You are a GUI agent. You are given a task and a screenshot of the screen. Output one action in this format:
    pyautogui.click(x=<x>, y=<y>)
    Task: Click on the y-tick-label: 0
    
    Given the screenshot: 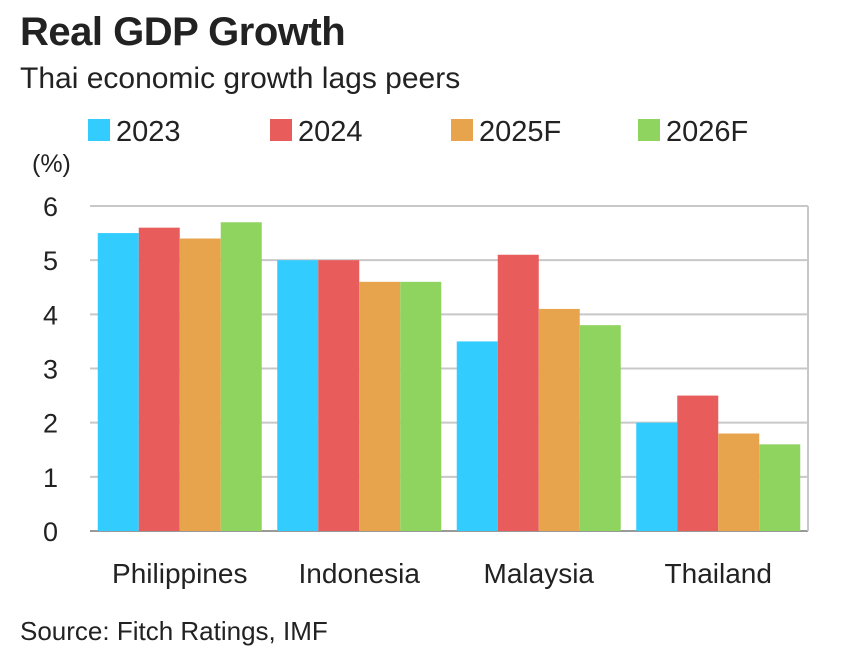 What is the action you would take?
    pyautogui.click(x=50, y=532)
    